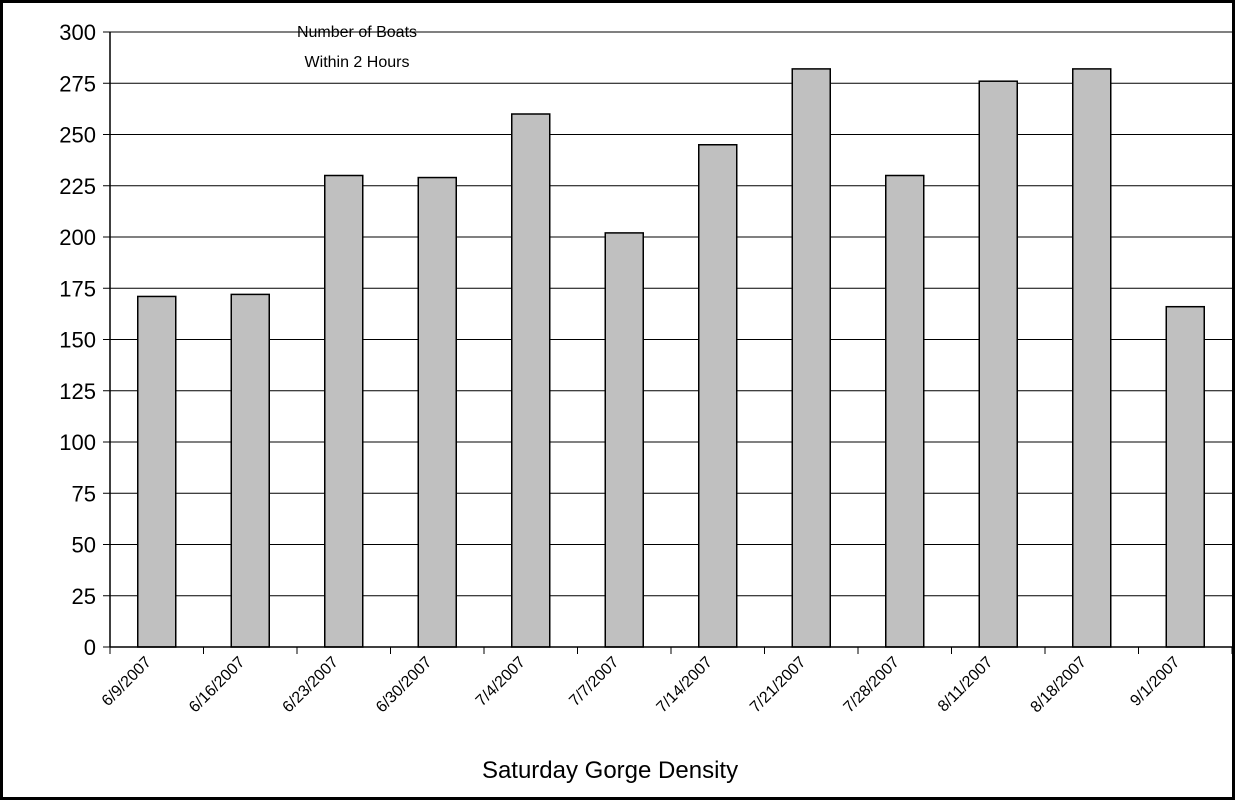 The width and height of the screenshot is (1235, 800). I want to click on y-tick-label: 150, so click(77, 340).